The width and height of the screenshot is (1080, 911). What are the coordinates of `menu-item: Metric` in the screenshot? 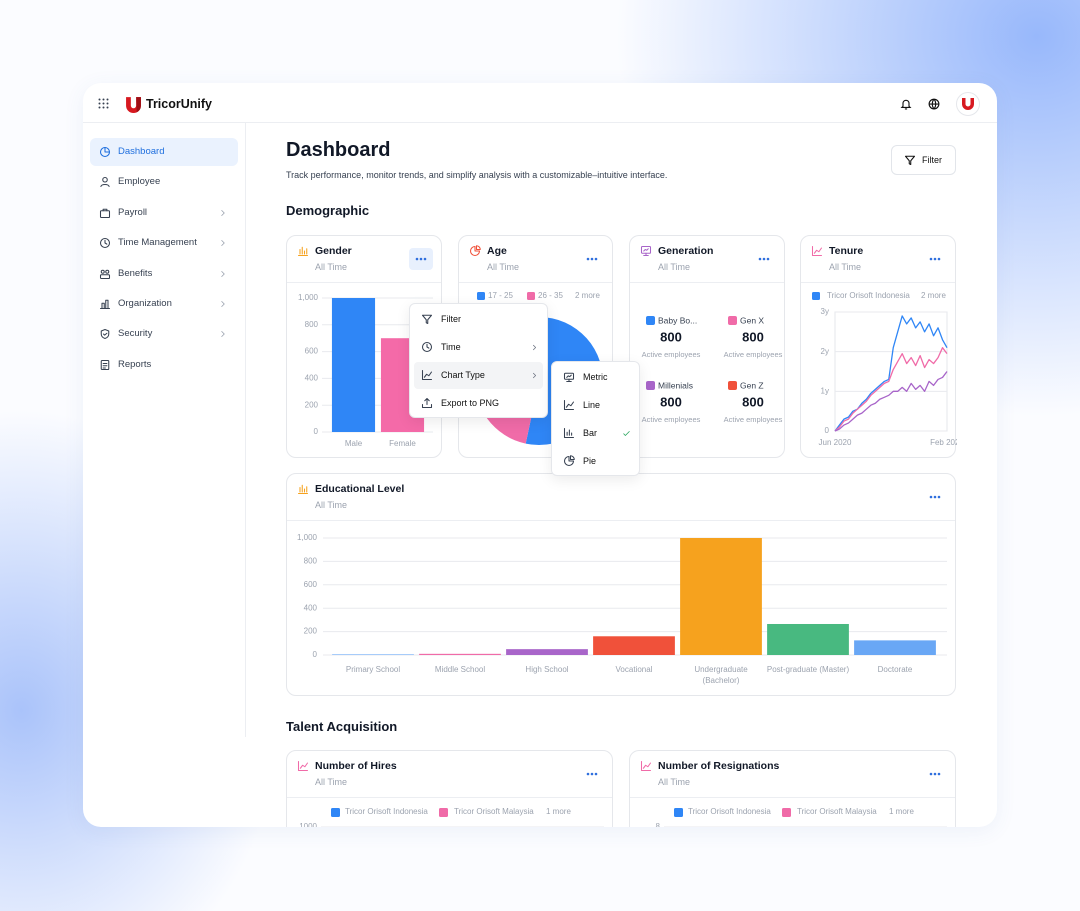 It's located at (595, 377).